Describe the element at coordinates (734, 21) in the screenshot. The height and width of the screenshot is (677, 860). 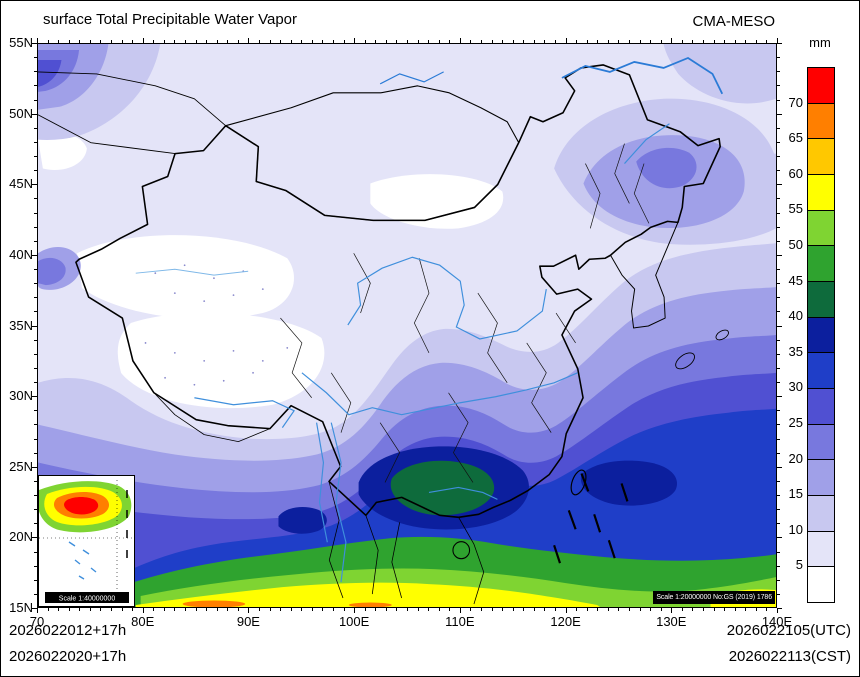
I see `model-name: CMA-MESO` at that location.